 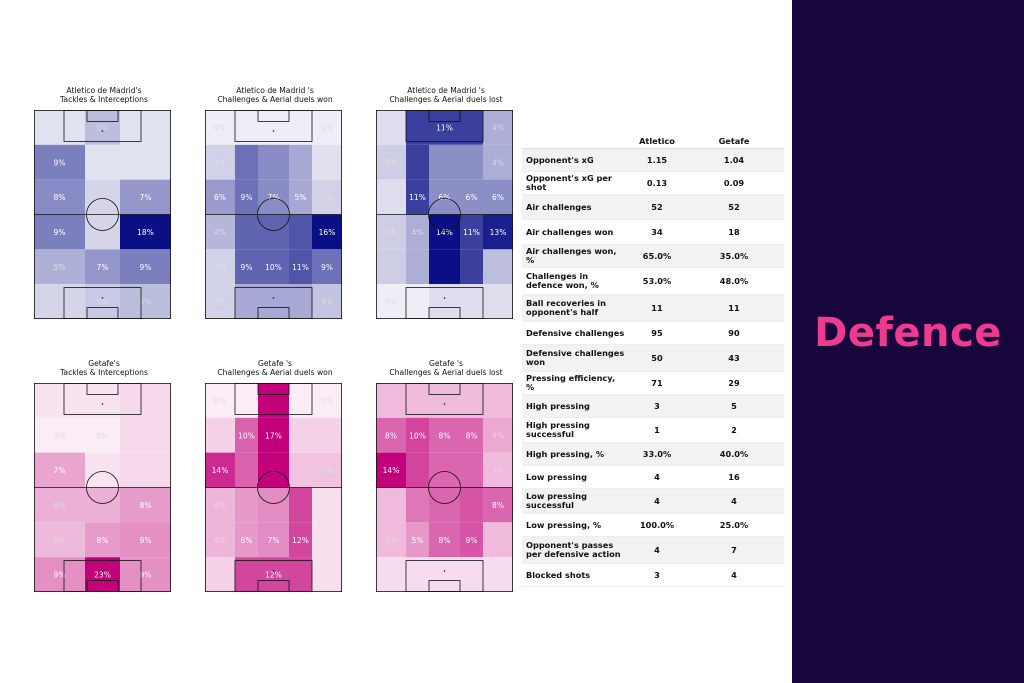 I want to click on heatmap-pitch-2: 0% 0% 1% 4% 6% 9% 7% 5% 2% 4% 16% 2% 9% 10% 11% 9% 2% 3%, so click(x=273, y=215).